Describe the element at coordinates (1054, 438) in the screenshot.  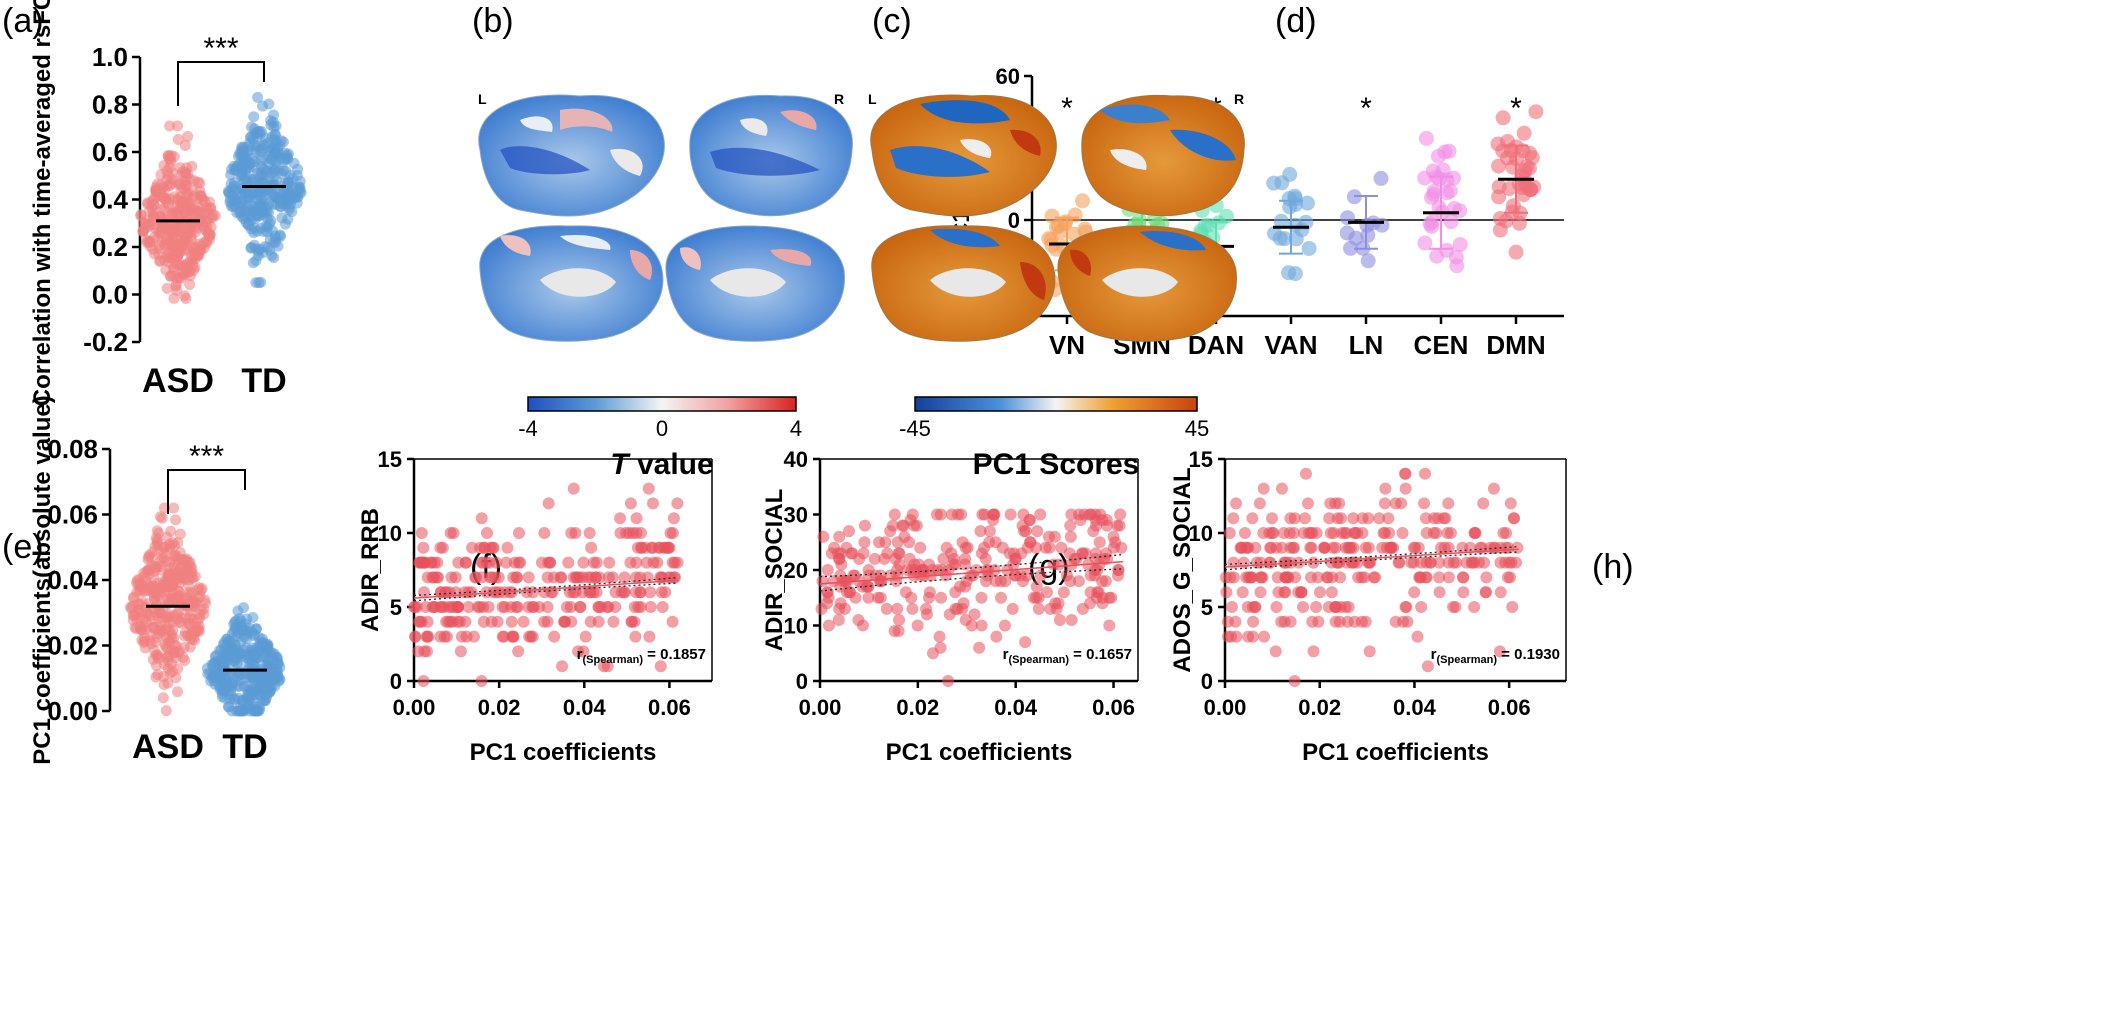
I see `pc1-scores-colorbar: -45 45 PC1 Scores` at that location.